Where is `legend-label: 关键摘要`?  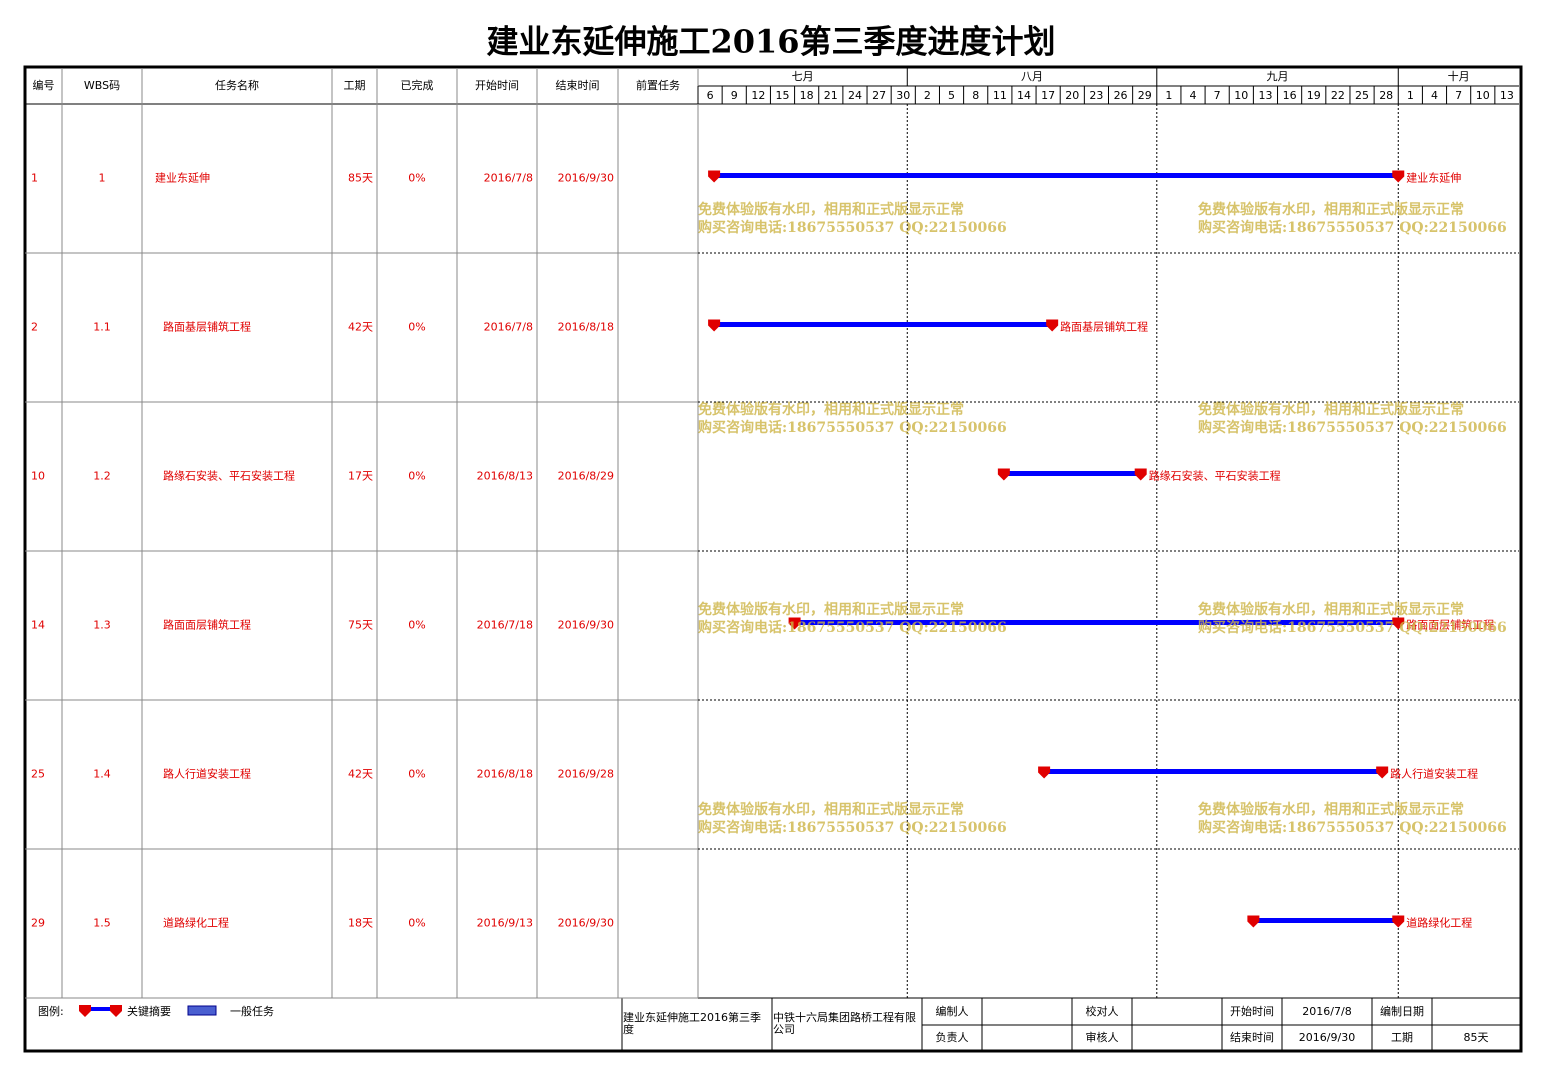 legend-label: 关键摘要 is located at coordinates (149, 1011).